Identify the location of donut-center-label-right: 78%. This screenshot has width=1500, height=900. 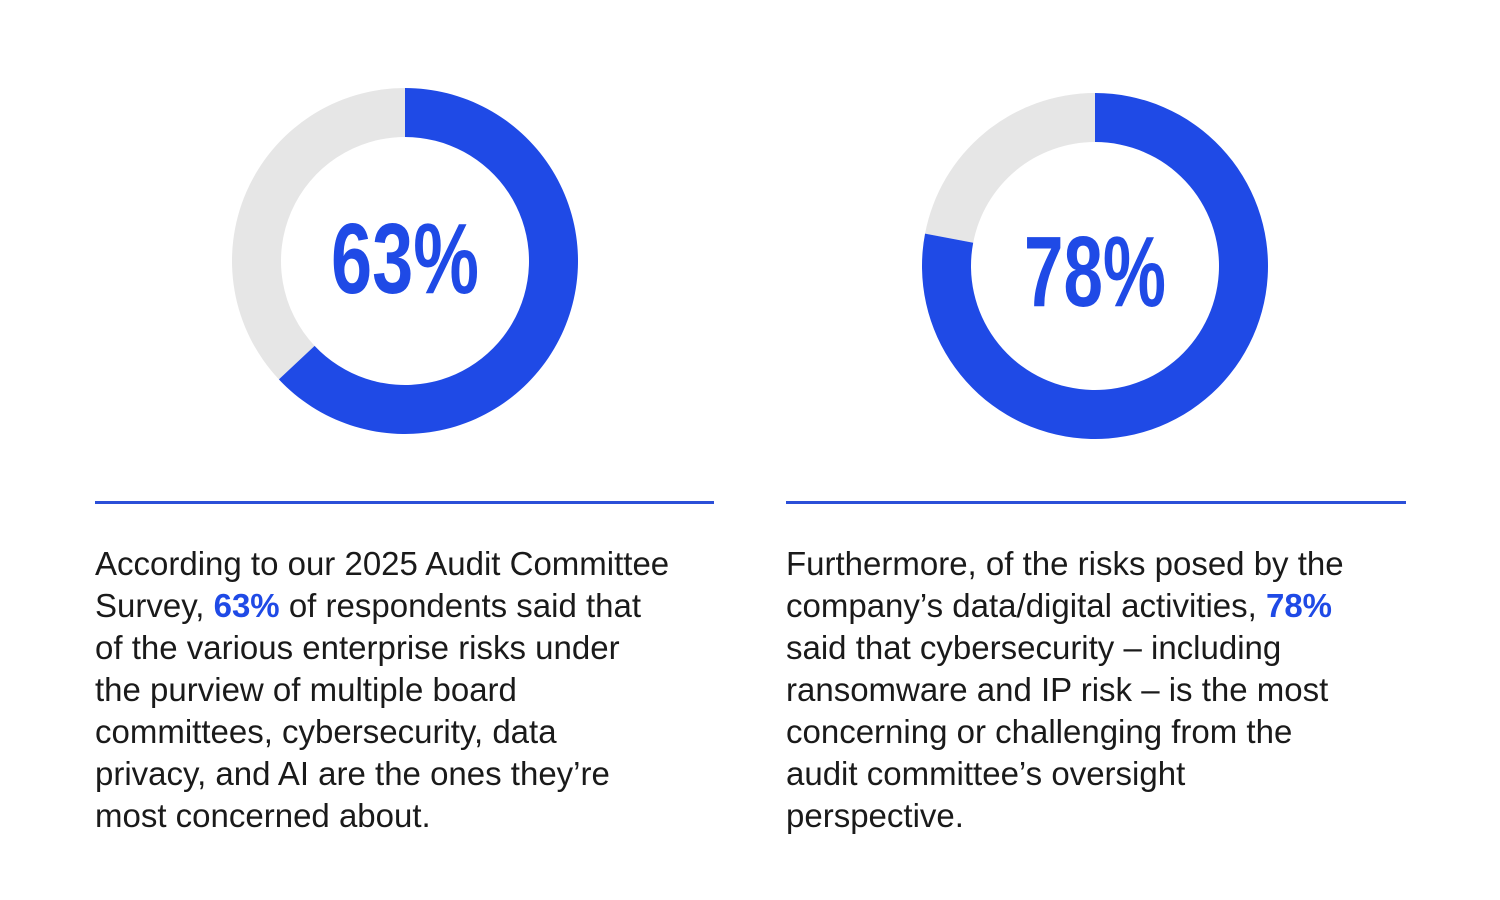
(1095, 272).